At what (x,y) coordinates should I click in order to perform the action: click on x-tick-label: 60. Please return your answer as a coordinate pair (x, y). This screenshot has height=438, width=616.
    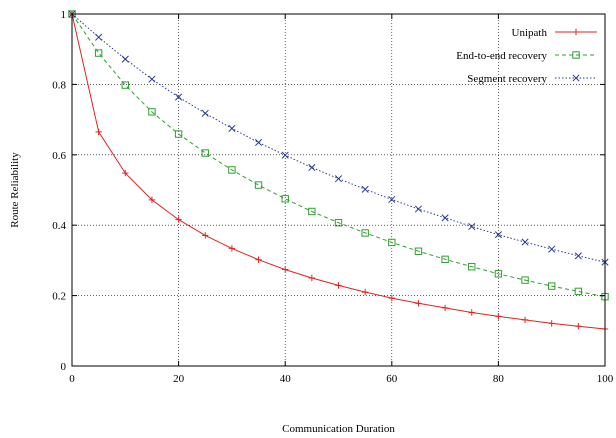
    Looking at the image, I should click on (392, 379).